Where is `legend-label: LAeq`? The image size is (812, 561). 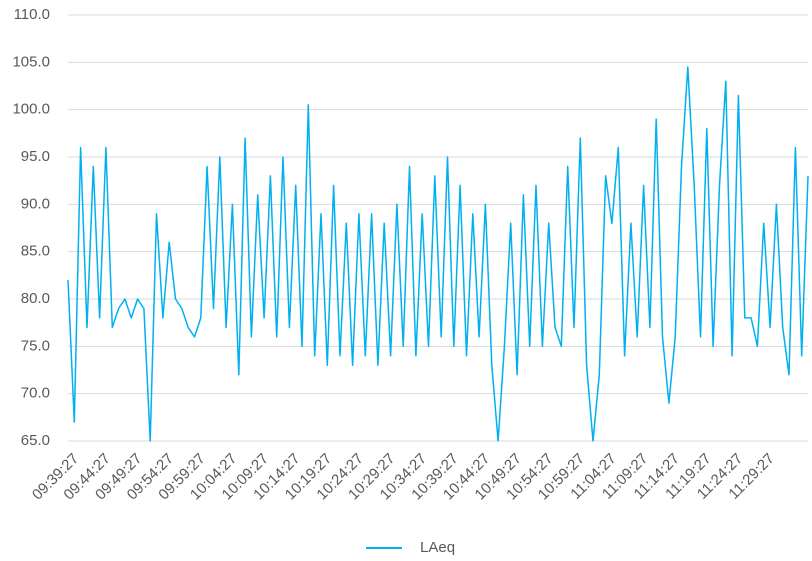
legend-label: LAeq is located at coordinates (437, 547).